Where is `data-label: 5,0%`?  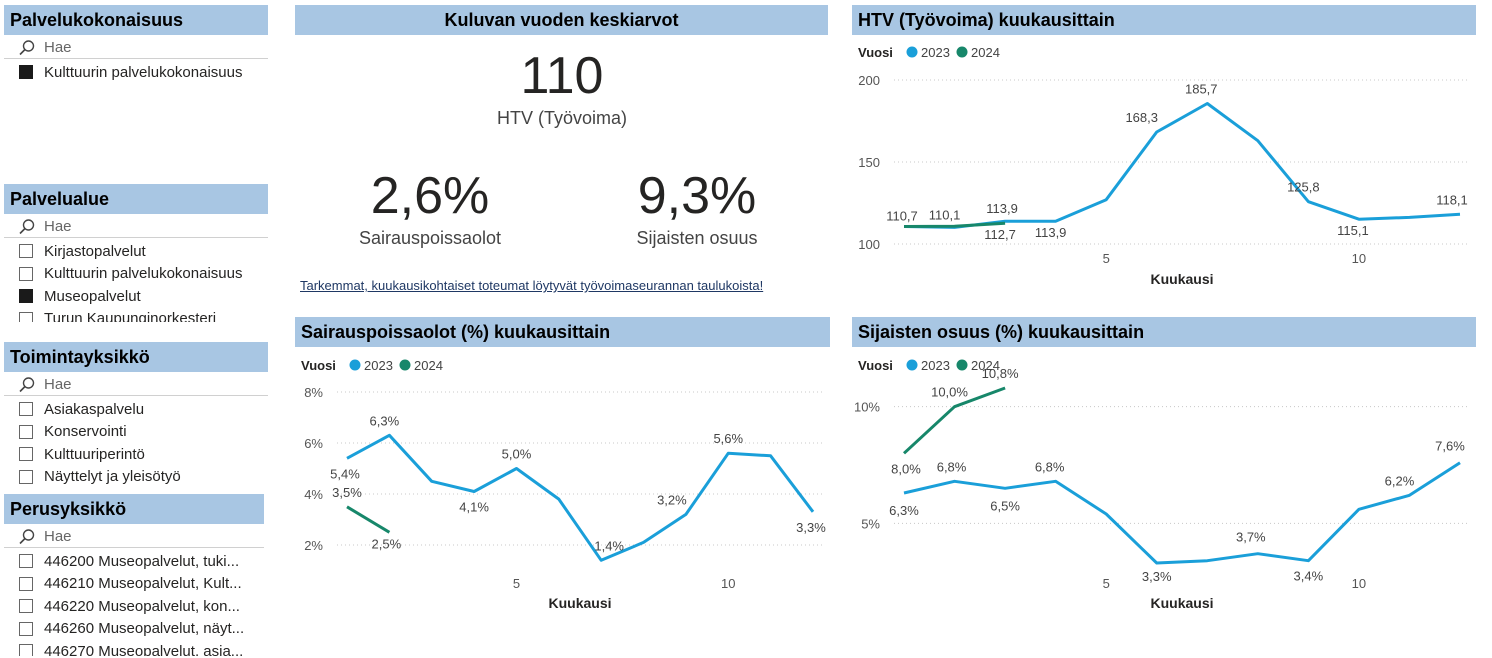 data-label: 5,0% is located at coordinates (517, 454).